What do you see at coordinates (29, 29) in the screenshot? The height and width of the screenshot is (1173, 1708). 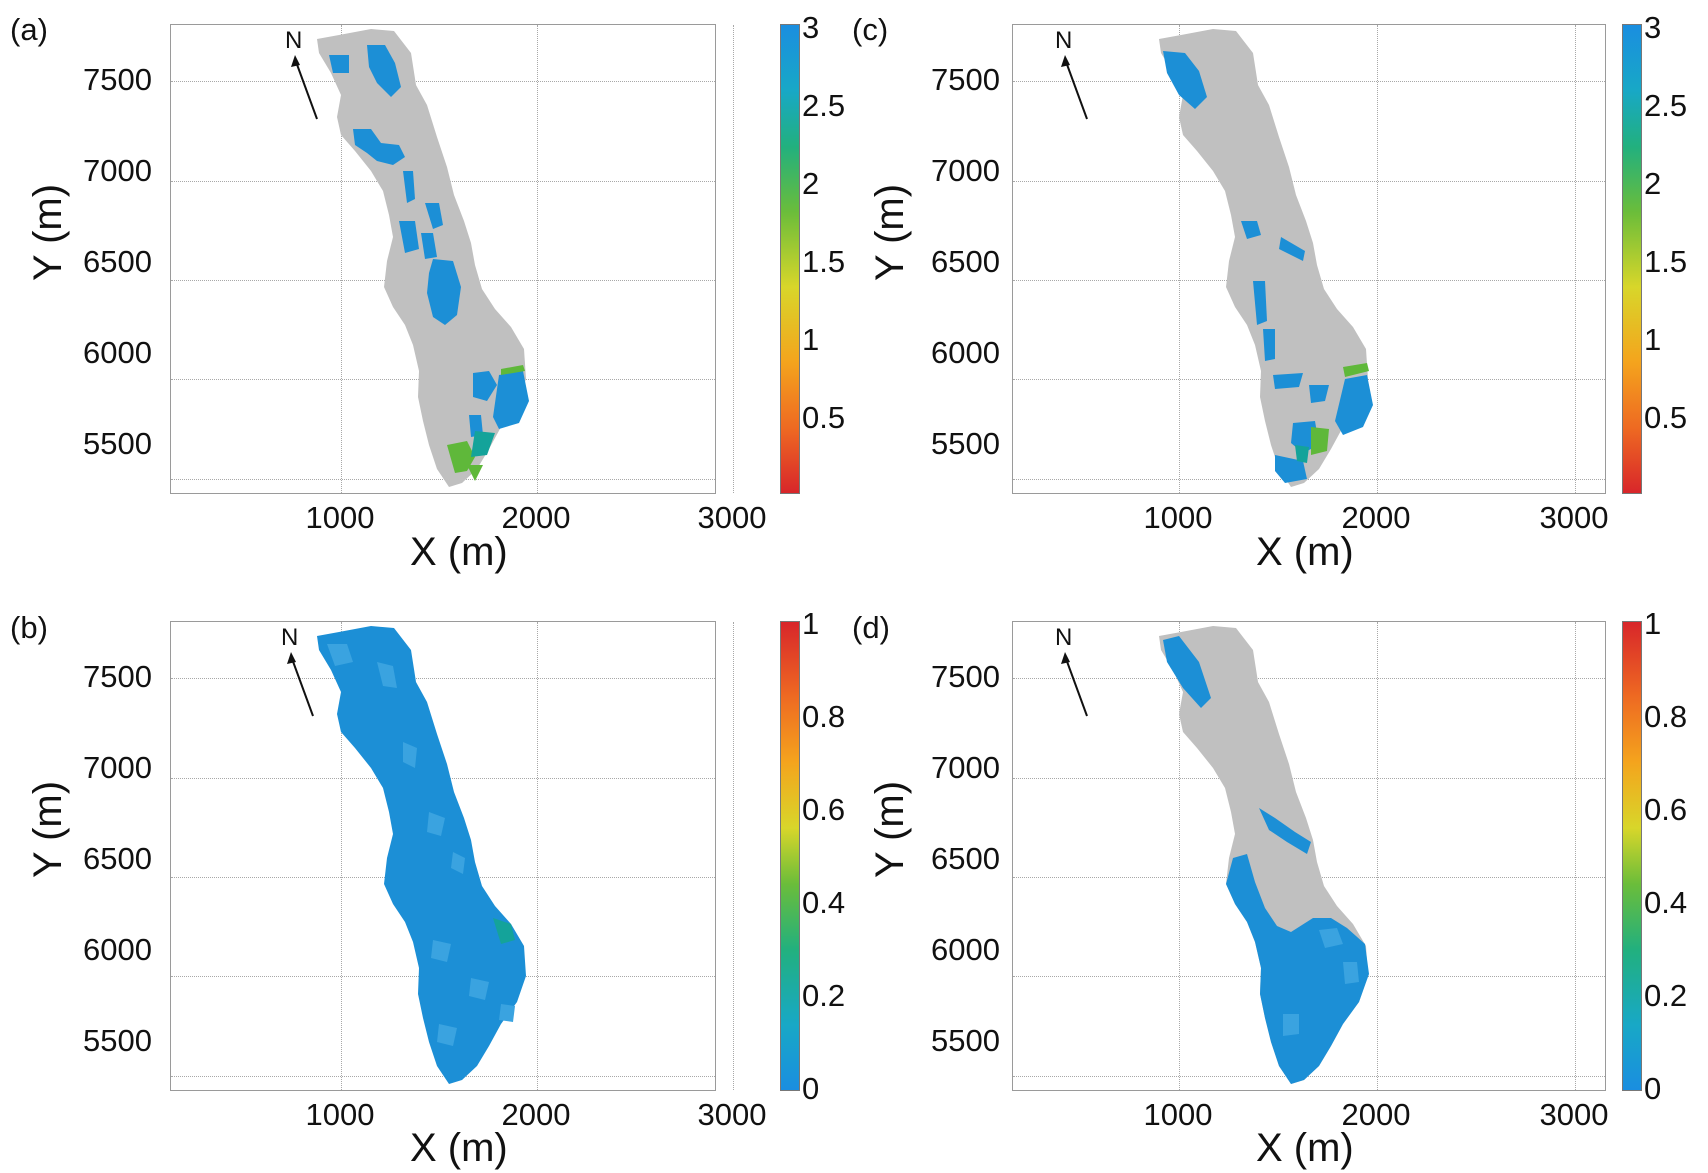 I see `panel-label: (a)` at bounding box center [29, 29].